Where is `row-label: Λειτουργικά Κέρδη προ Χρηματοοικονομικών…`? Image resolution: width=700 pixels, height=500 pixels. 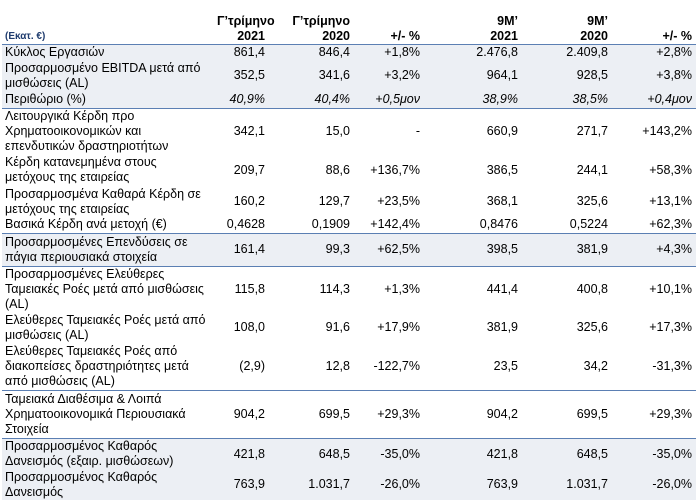
row-label: Λειτουργικά Κέρδη προ Χρηματοοικονομικών… is located at coordinates (87, 130).